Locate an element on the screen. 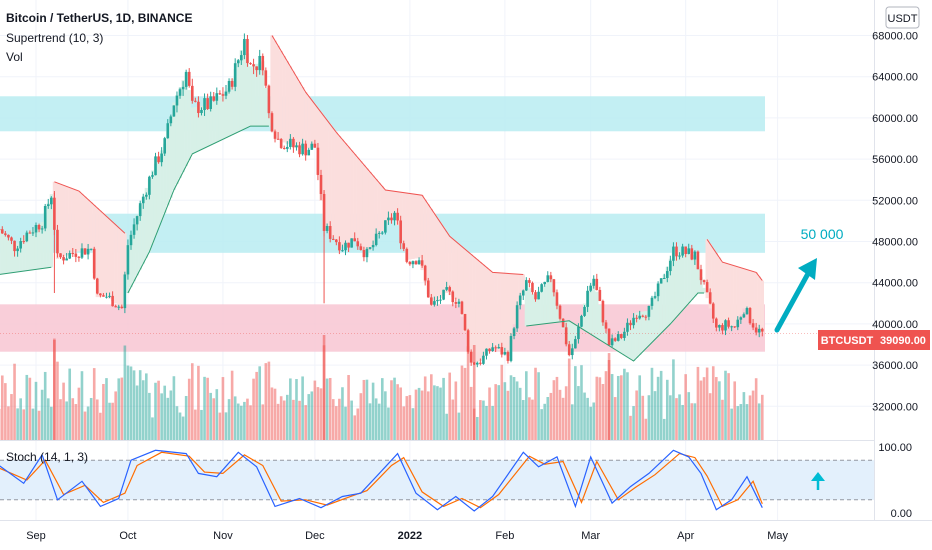  stoch-legend: Stoch (14, 1, 3) is located at coordinates (47, 457).